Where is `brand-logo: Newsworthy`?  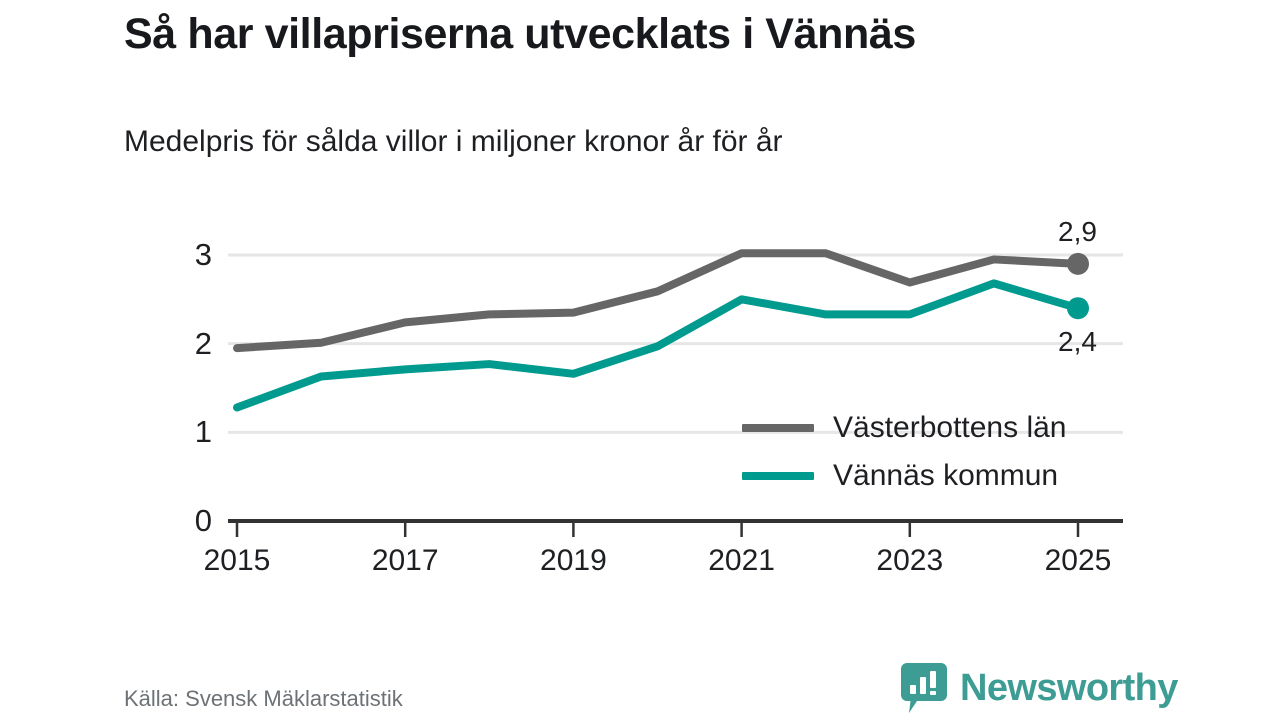
brand-logo: Newsworthy is located at coordinates (1039, 688).